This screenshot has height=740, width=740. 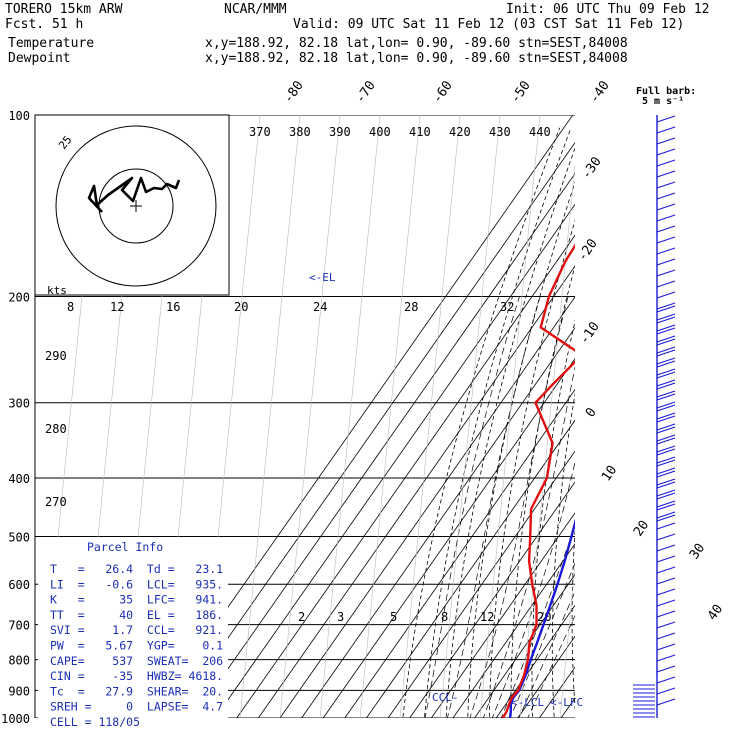 What do you see at coordinates (322, 277) in the screenshot?
I see `el-marker: <-EL` at bounding box center [322, 277].